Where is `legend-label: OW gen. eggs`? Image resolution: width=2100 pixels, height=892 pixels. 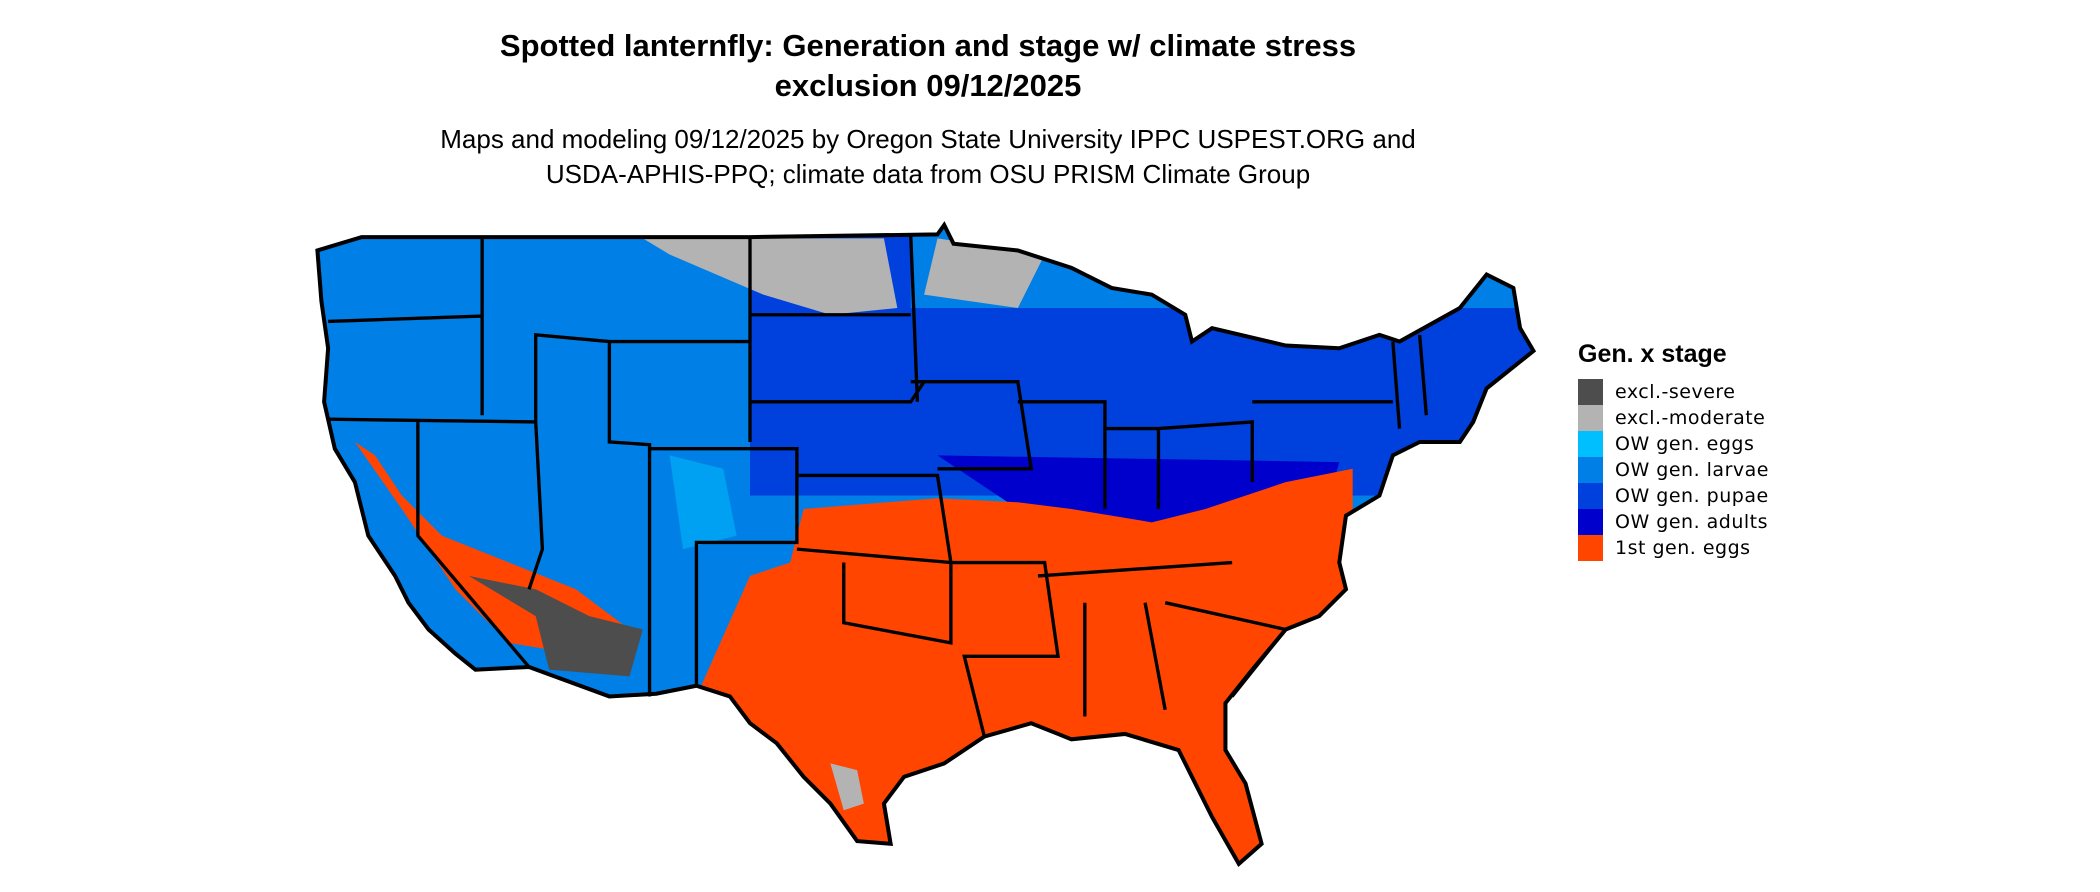
legend-label: OW gen. eggs is located at coordinates (1685, 444).